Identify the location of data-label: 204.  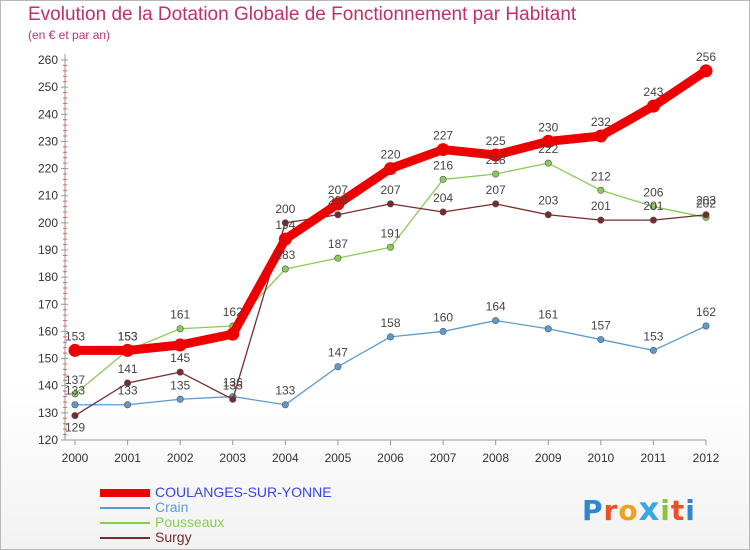
(443, 198).